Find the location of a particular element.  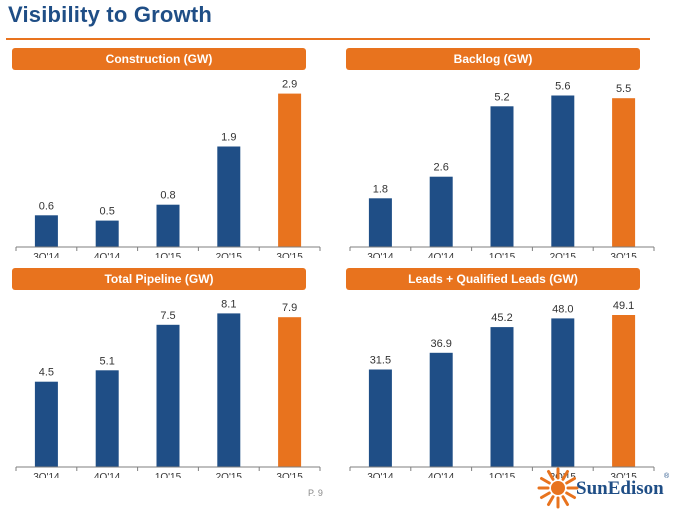

data-label: 2.9 is located at coordinates (289, 85).